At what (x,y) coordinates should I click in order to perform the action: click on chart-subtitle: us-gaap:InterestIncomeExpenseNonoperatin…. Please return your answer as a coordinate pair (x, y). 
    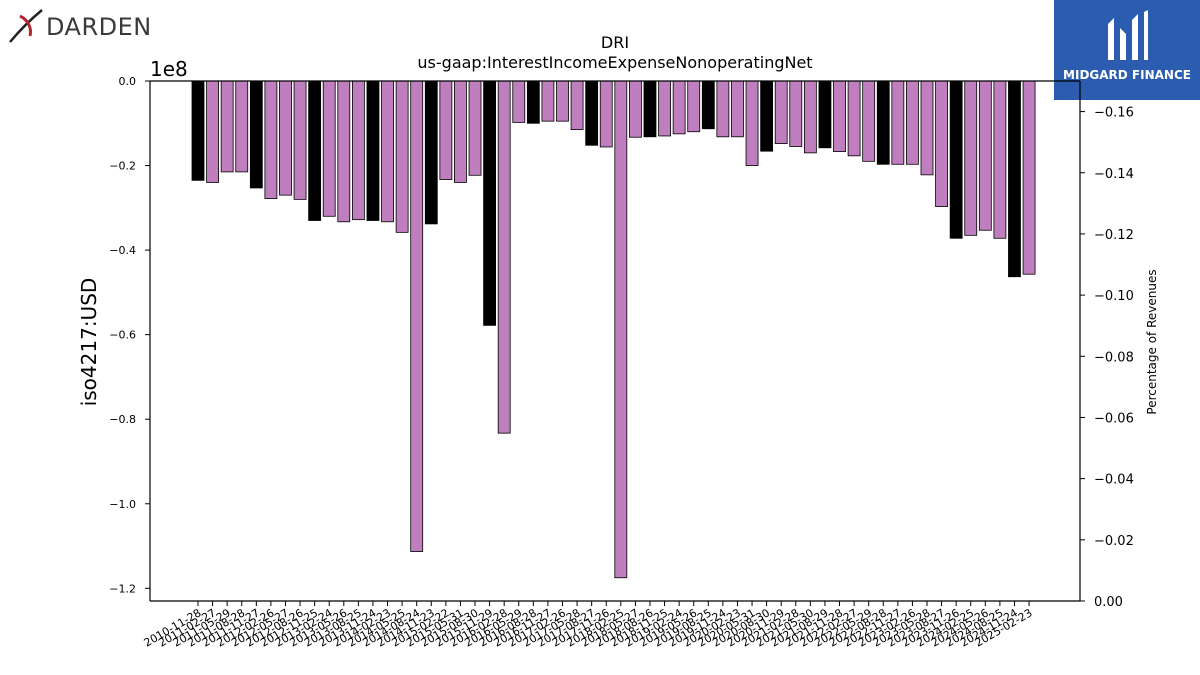
    Looking at the image, I should click on (614, 62).